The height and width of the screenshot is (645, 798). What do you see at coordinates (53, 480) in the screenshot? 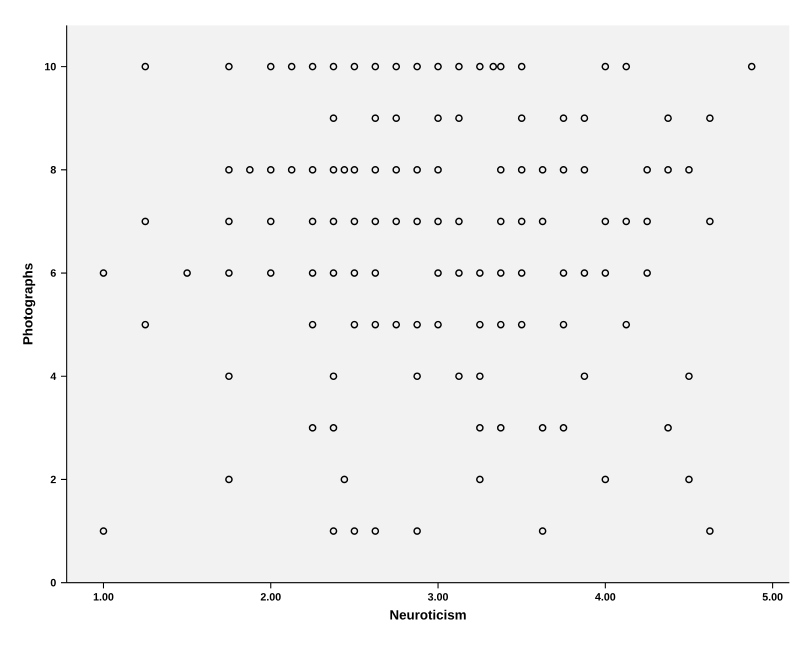
I see `y-tick-label: 2` at bounding box center [53, 480].